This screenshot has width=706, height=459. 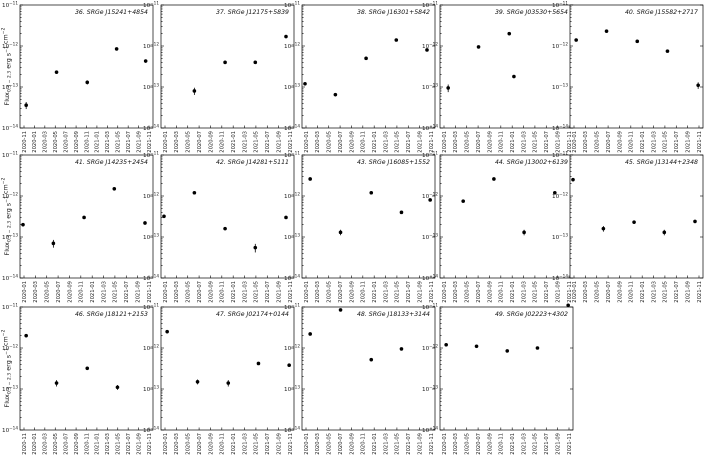 What do you see at coordinates (252, 12) in the screenshot?
I see `panel-title: 37. SRGe J12175+5839` at bounding box center [252, 12].